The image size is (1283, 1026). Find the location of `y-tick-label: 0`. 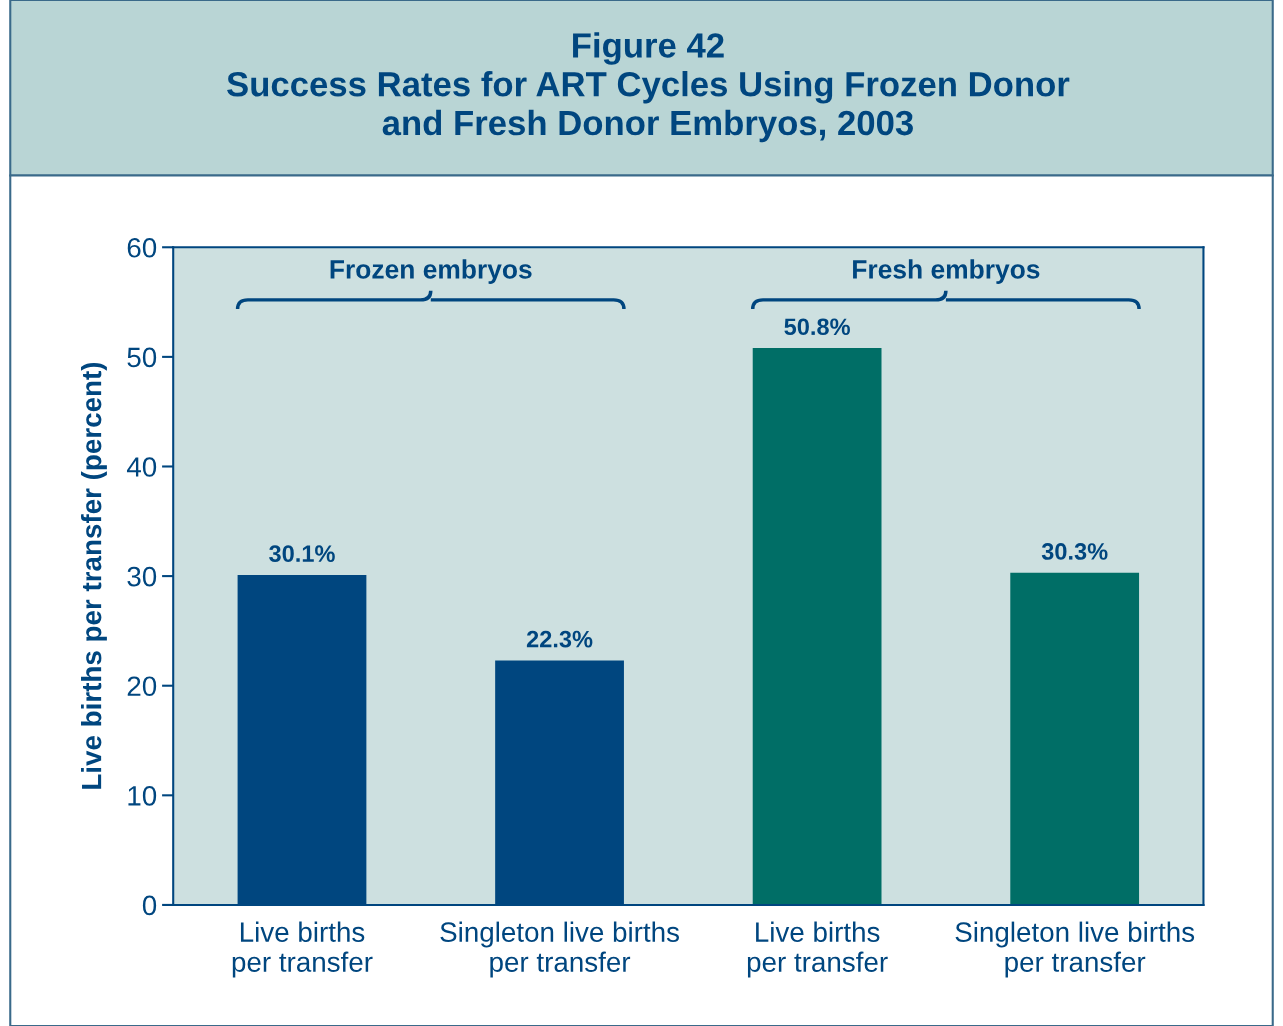

y-tick-label: 0 is located at coordinates (149, 905).